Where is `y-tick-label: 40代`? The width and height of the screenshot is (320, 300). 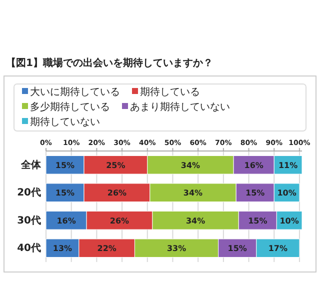
y-tick-label: 40代 is located at coordinates (29, 248).